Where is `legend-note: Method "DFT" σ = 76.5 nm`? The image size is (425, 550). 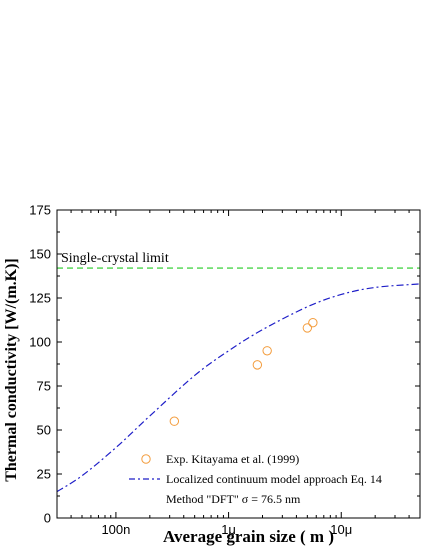 legend-note: Method "DFT" σ = 76.5 nm is located at coordinates (233, 499).